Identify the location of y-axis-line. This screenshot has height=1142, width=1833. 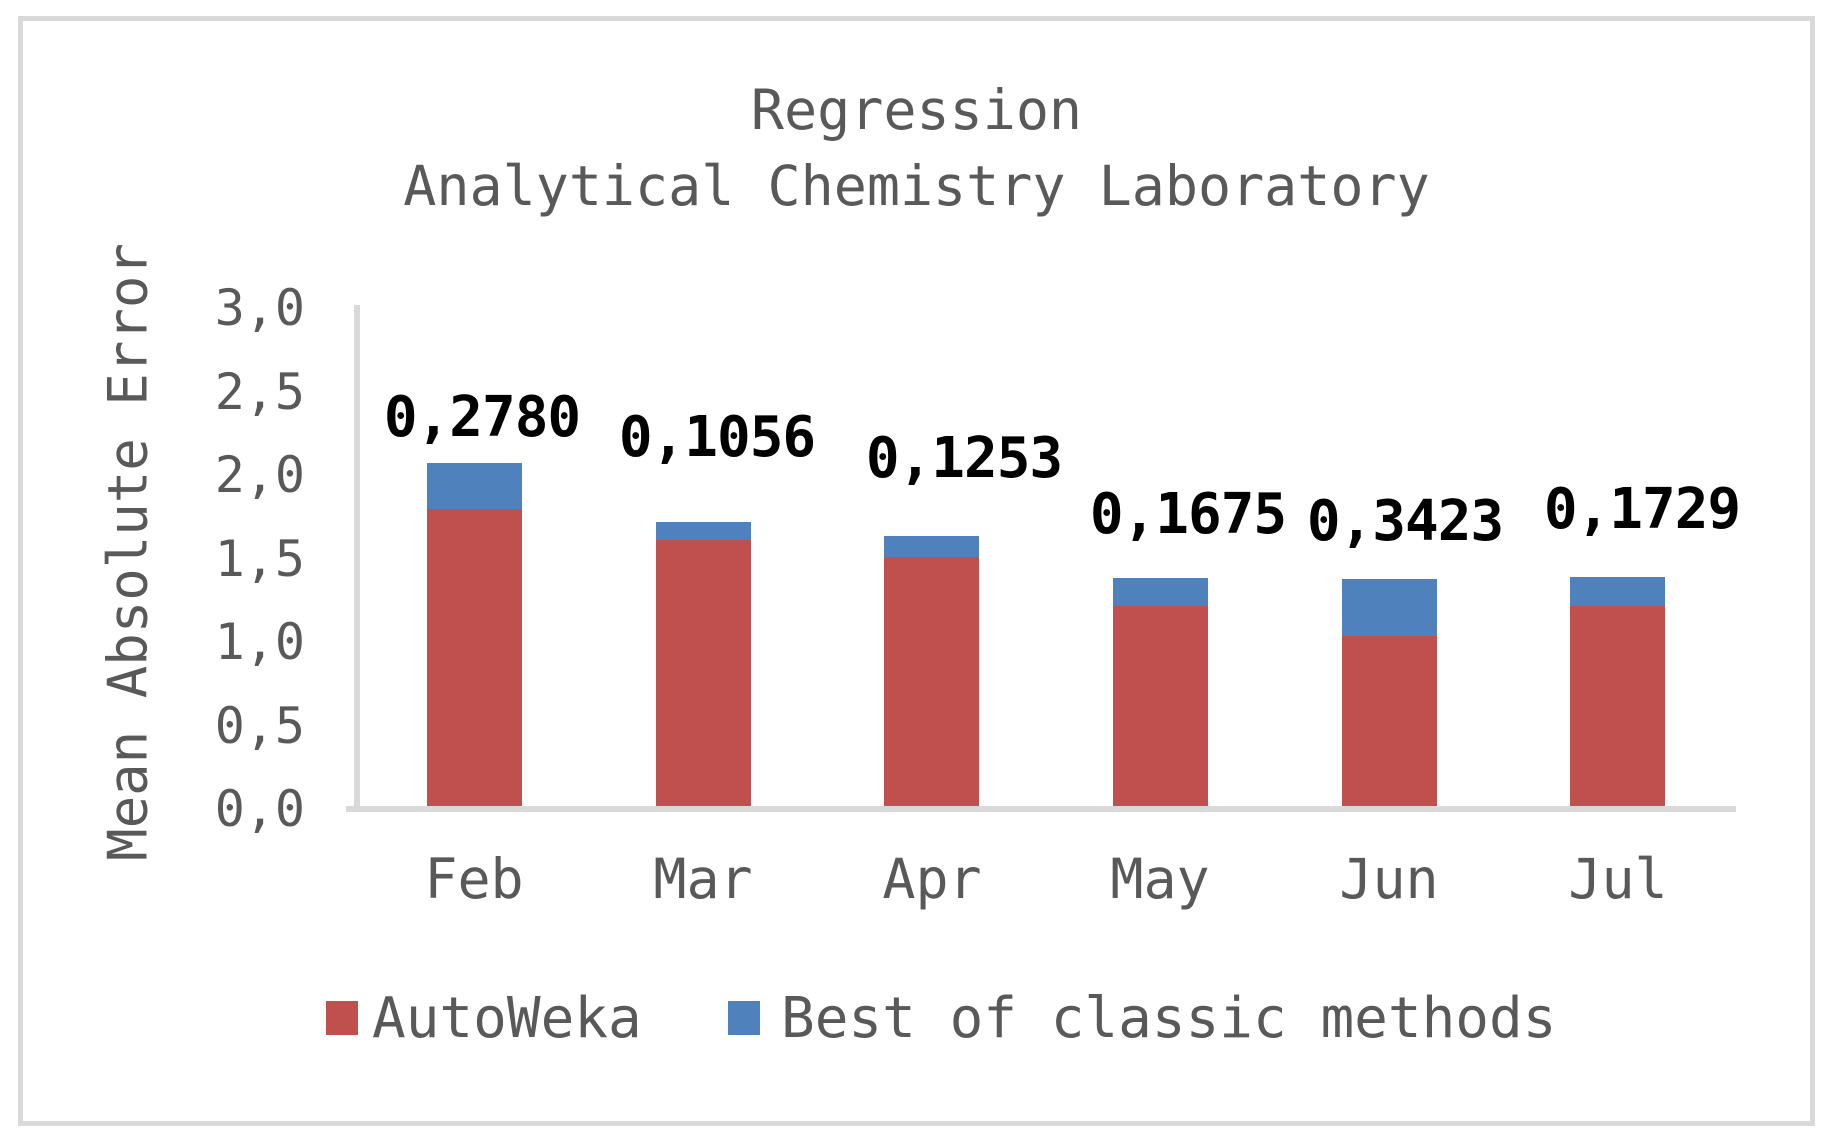
(357, 558).